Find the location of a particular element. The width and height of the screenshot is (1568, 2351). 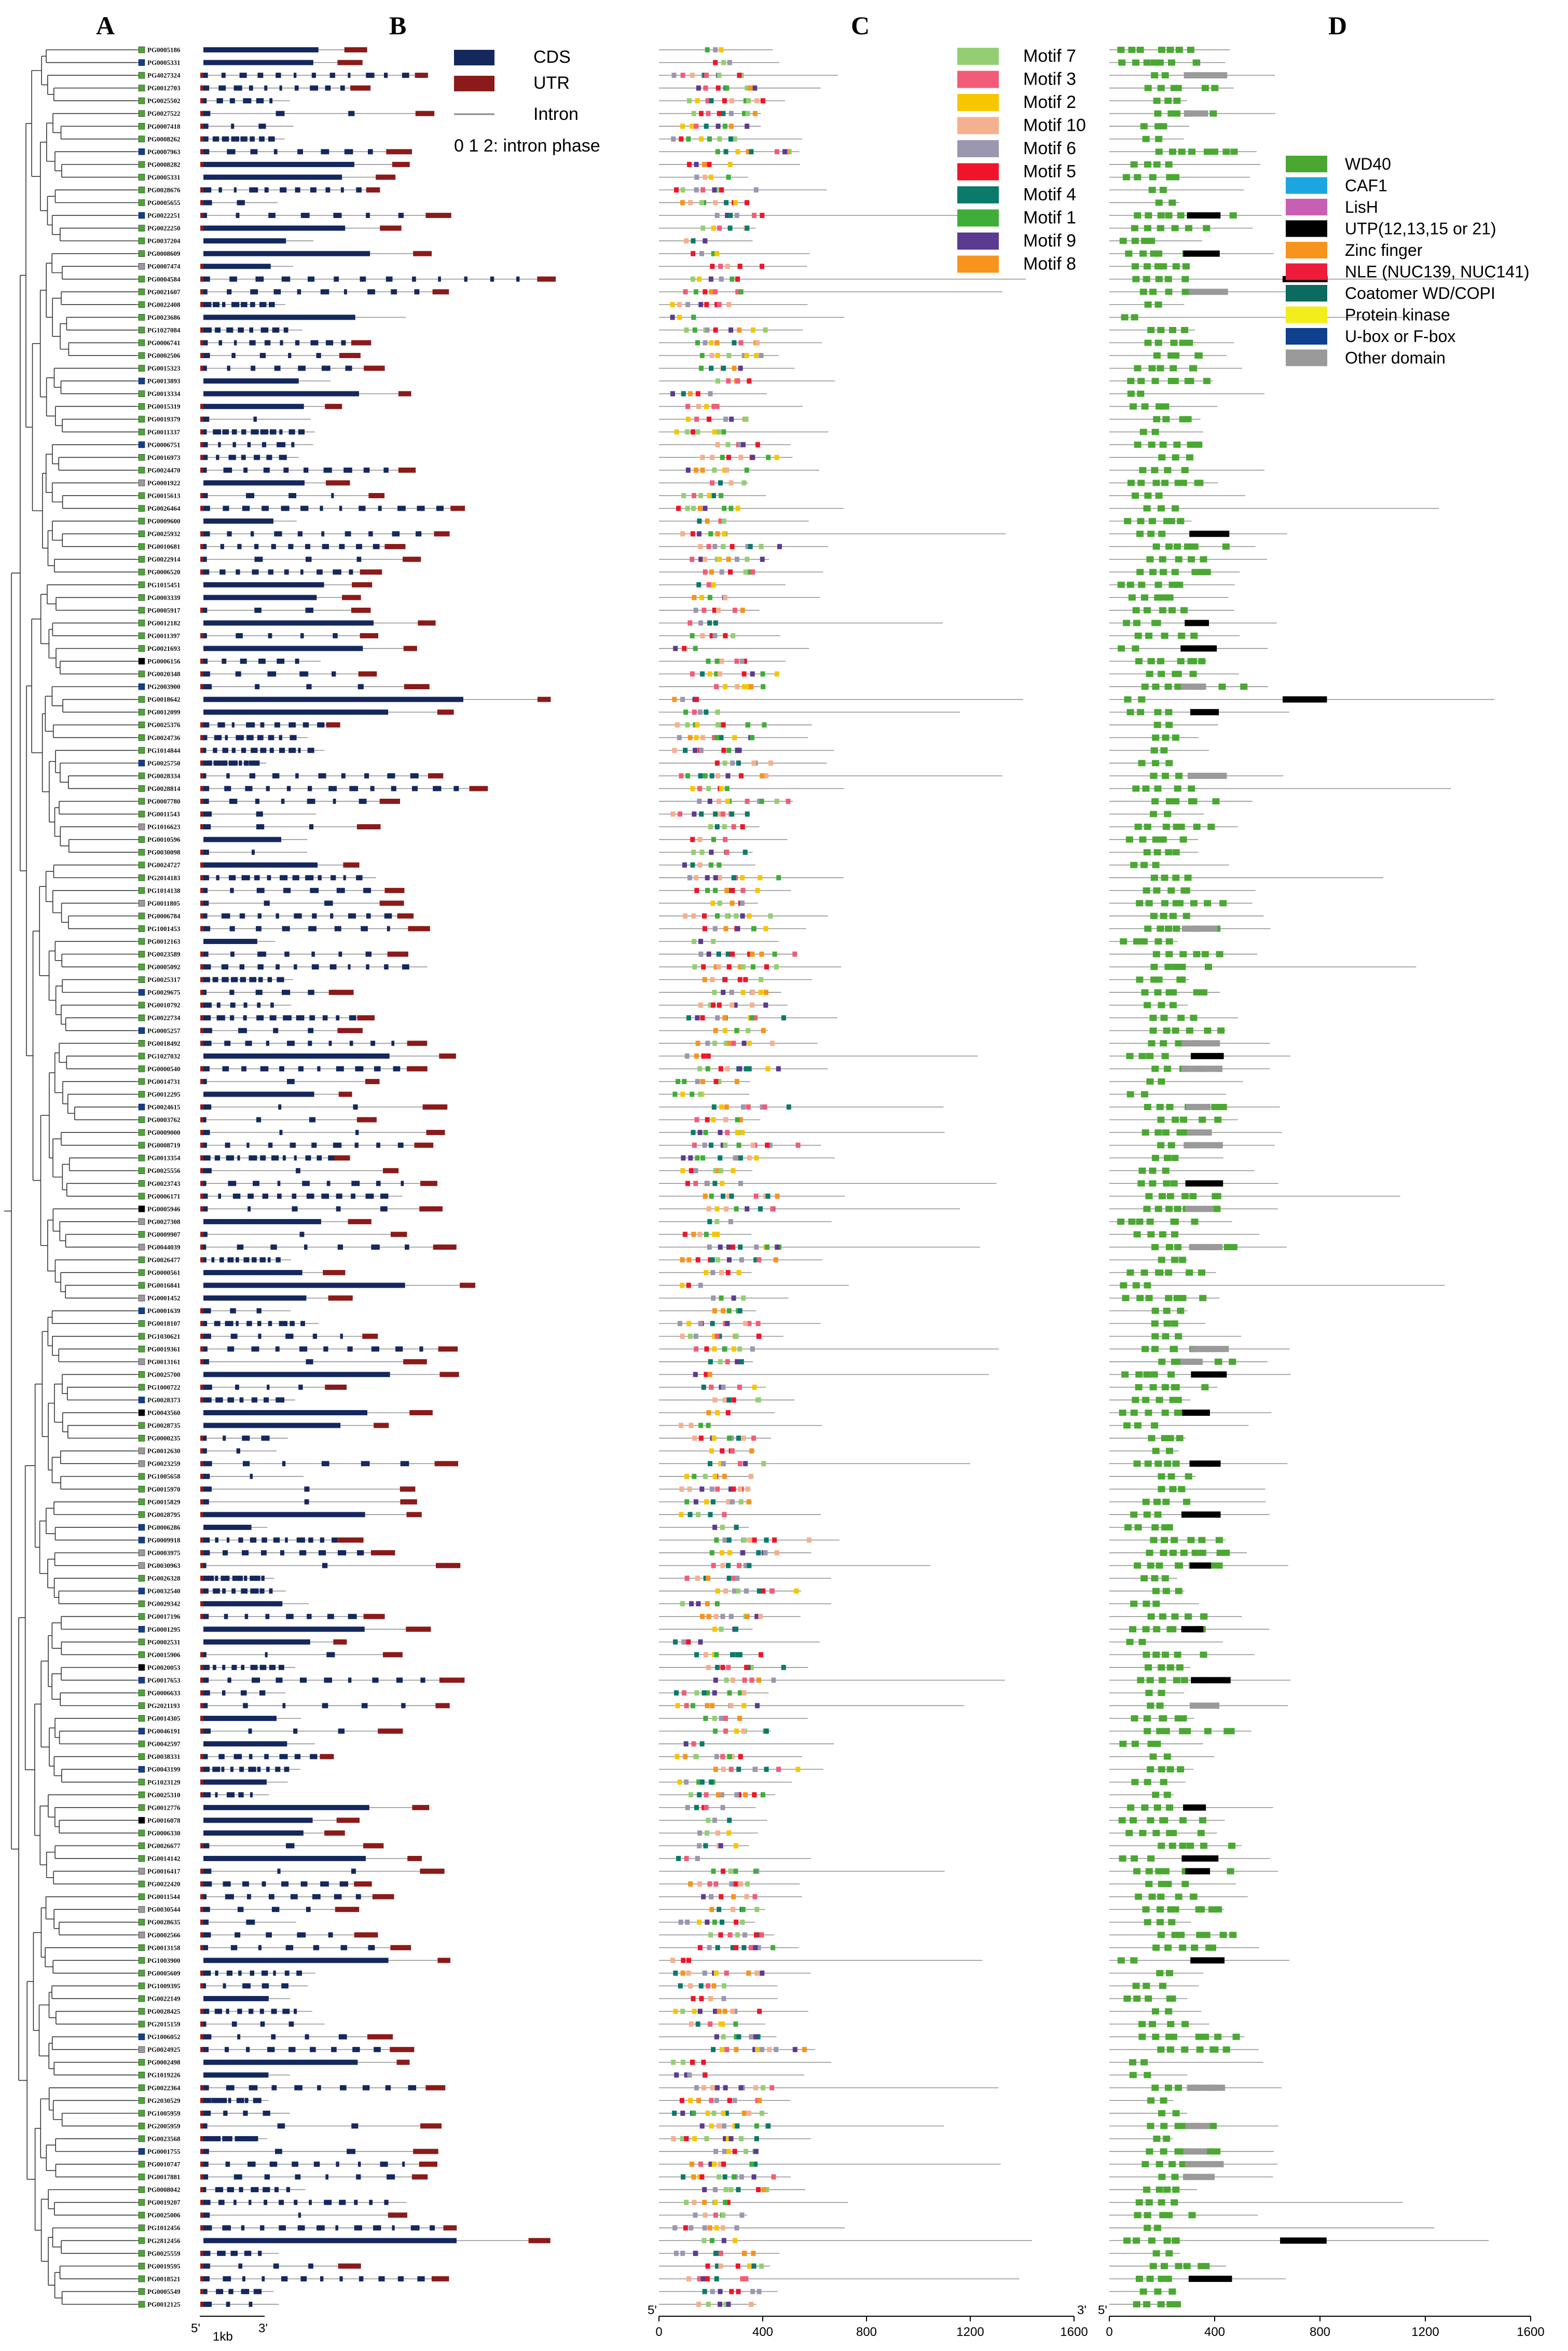

gene-id-label: PG0006633 is located at coordinates (164, 1693).